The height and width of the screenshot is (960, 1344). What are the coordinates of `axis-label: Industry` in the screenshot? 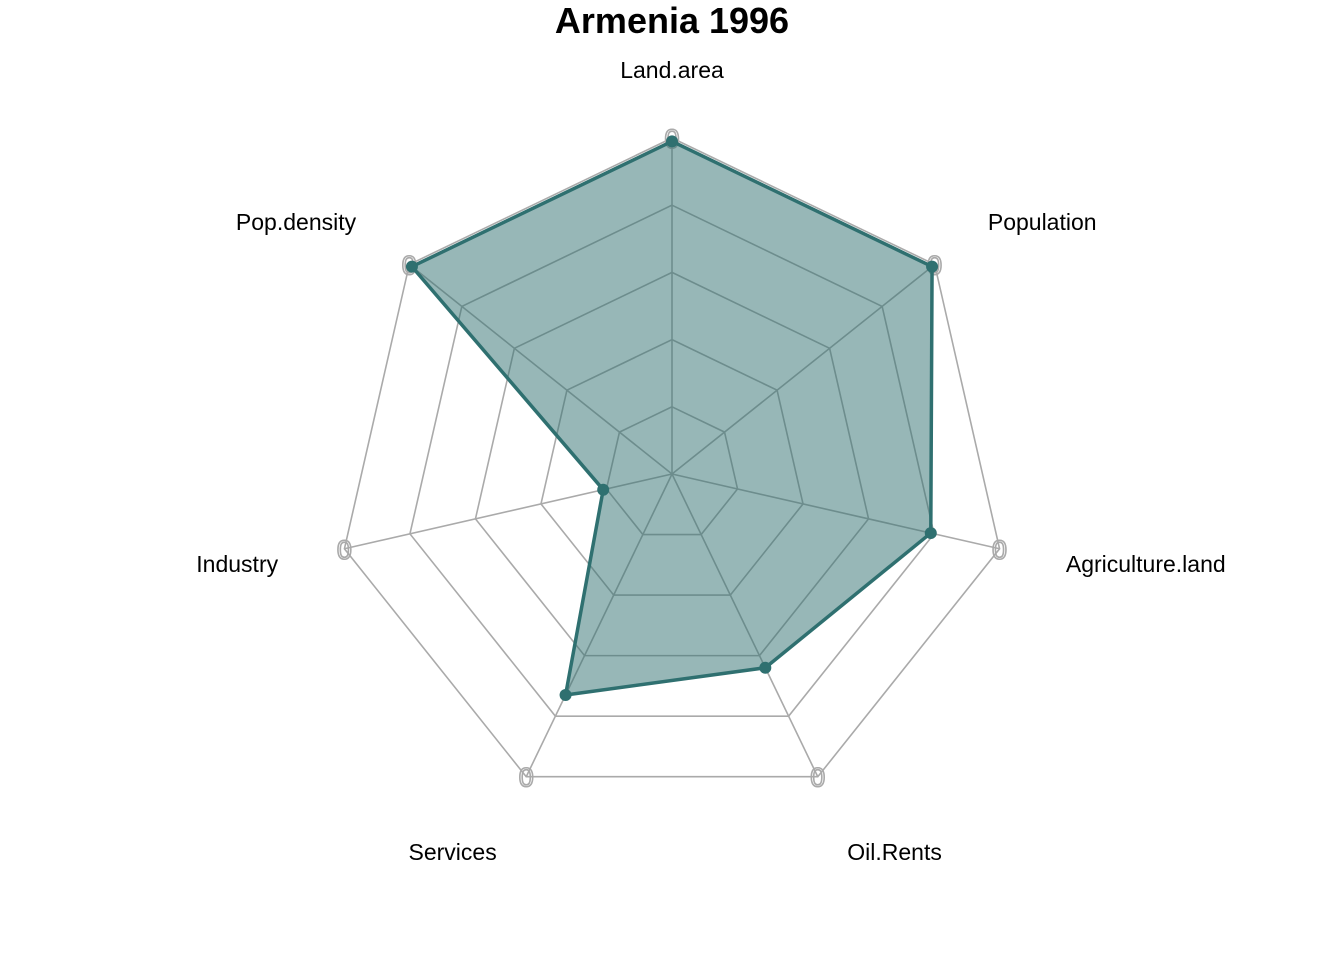 It's located at (237, 564).